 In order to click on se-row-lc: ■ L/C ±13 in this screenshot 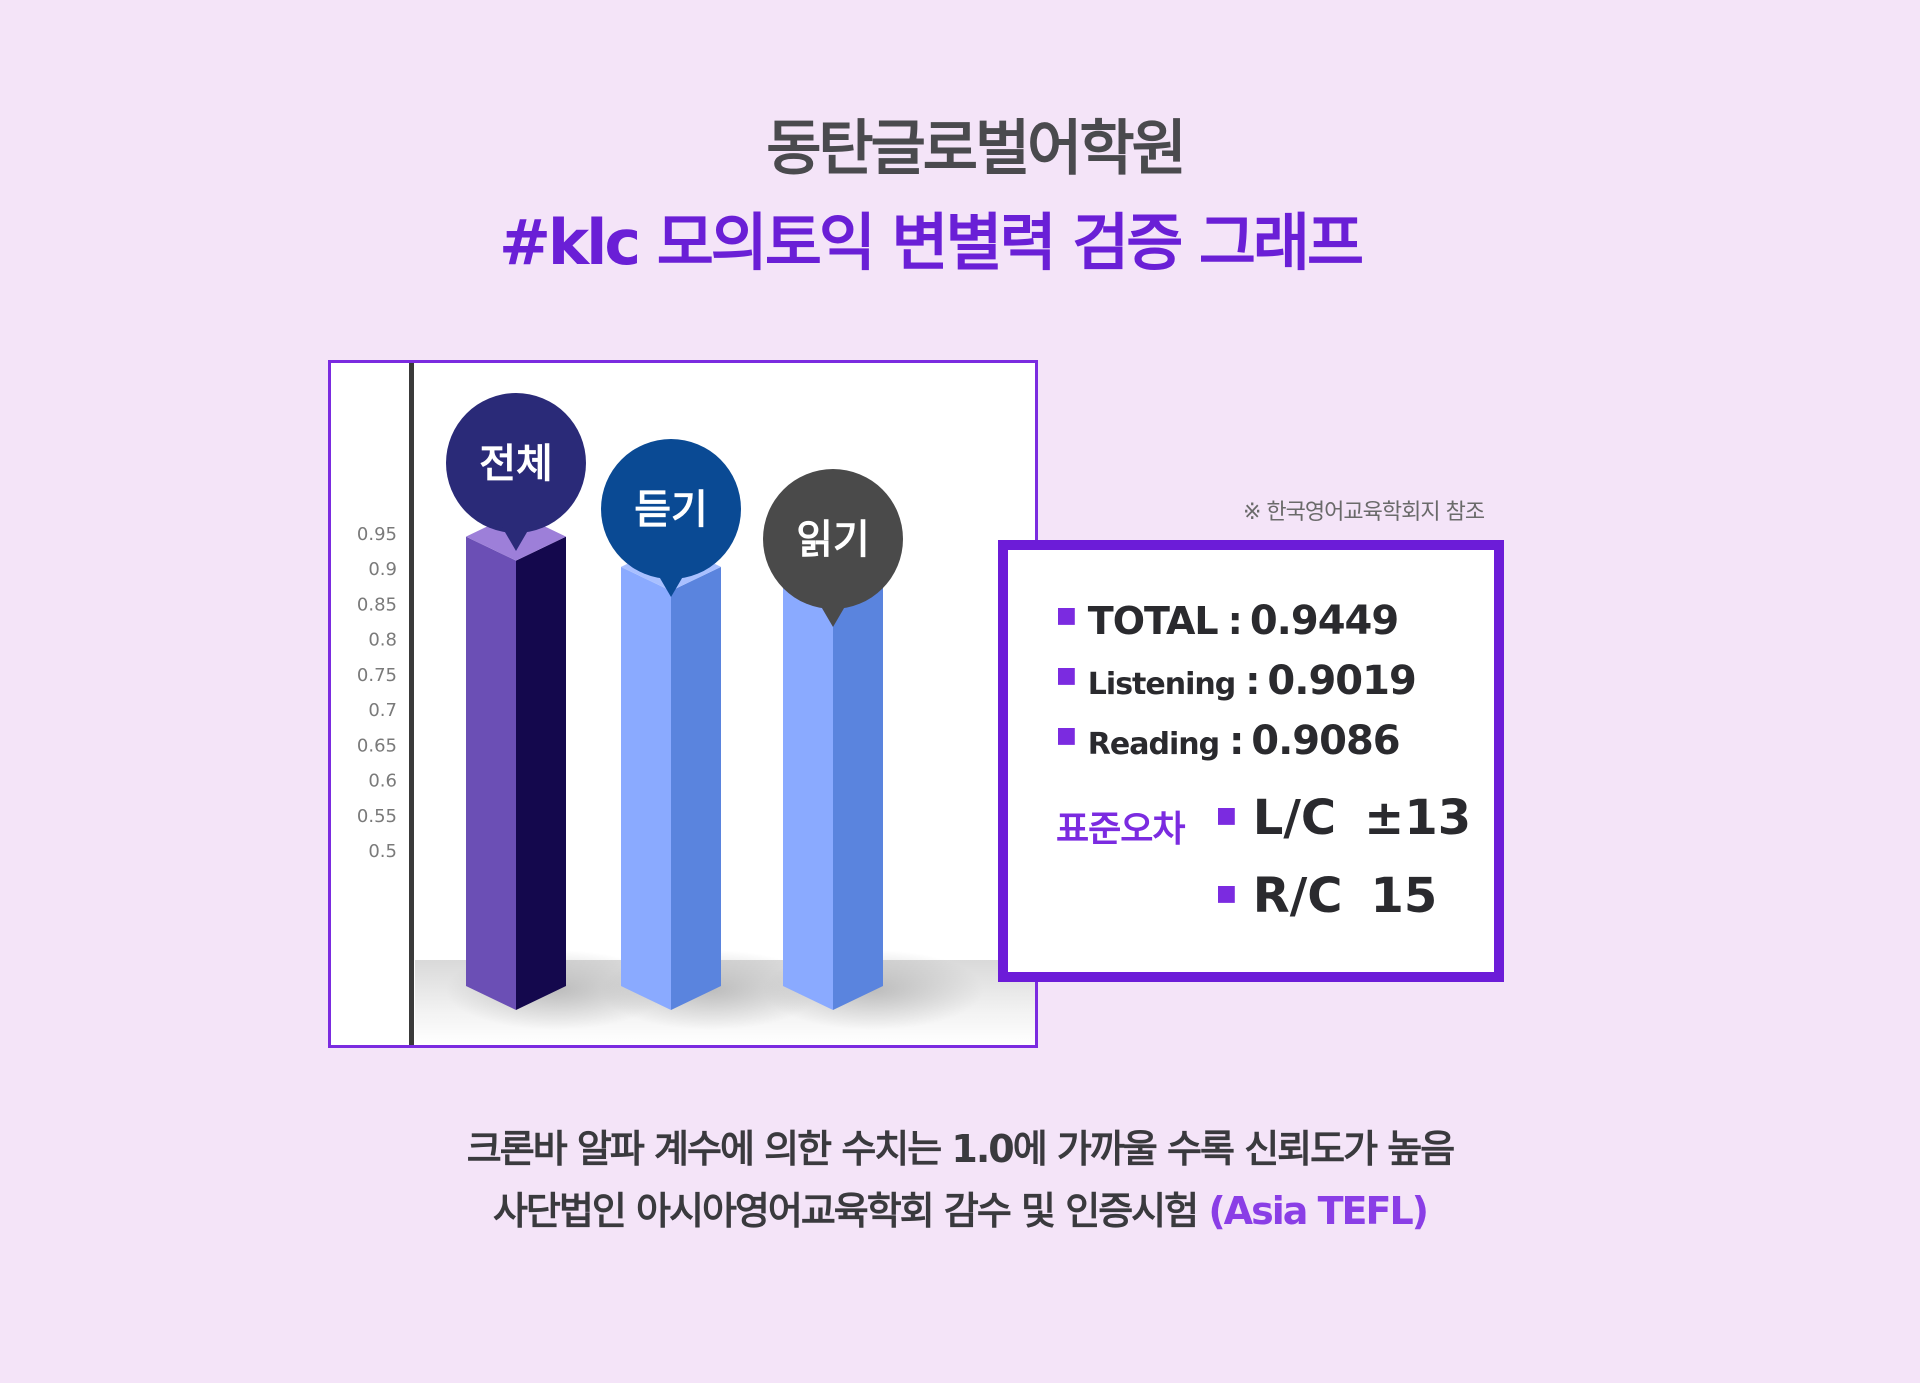, I will do `click(1343, 818)`.